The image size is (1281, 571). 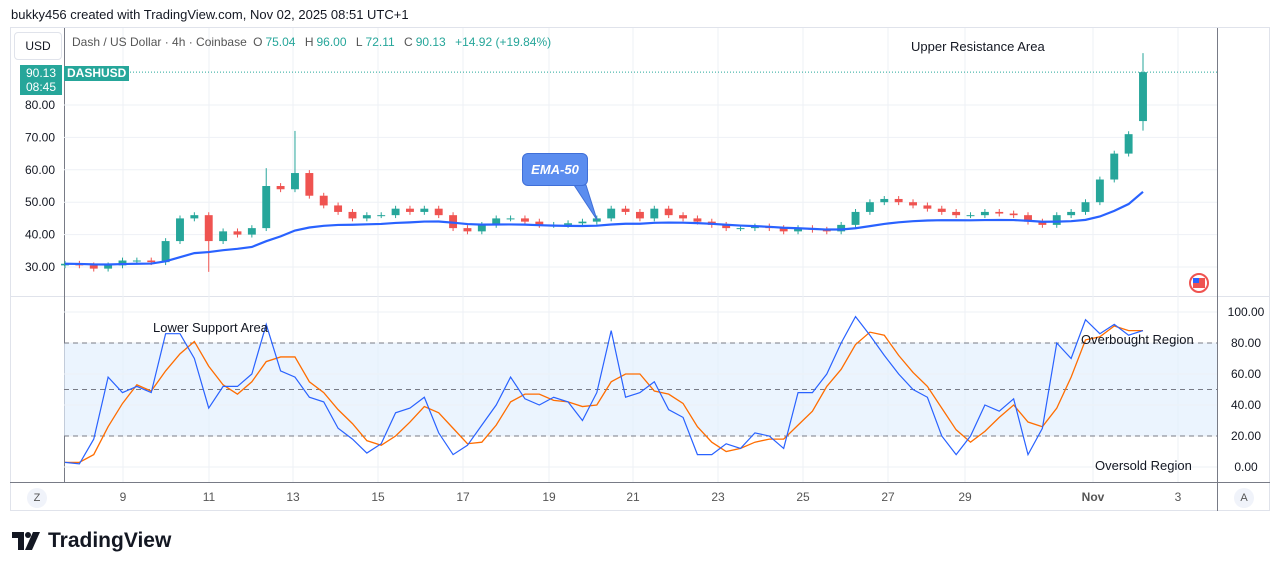 What do you see at coordinates (40, 267) in the screenshot?
I see `price-tick-label: 30.00` at bounding box center [40, 267].